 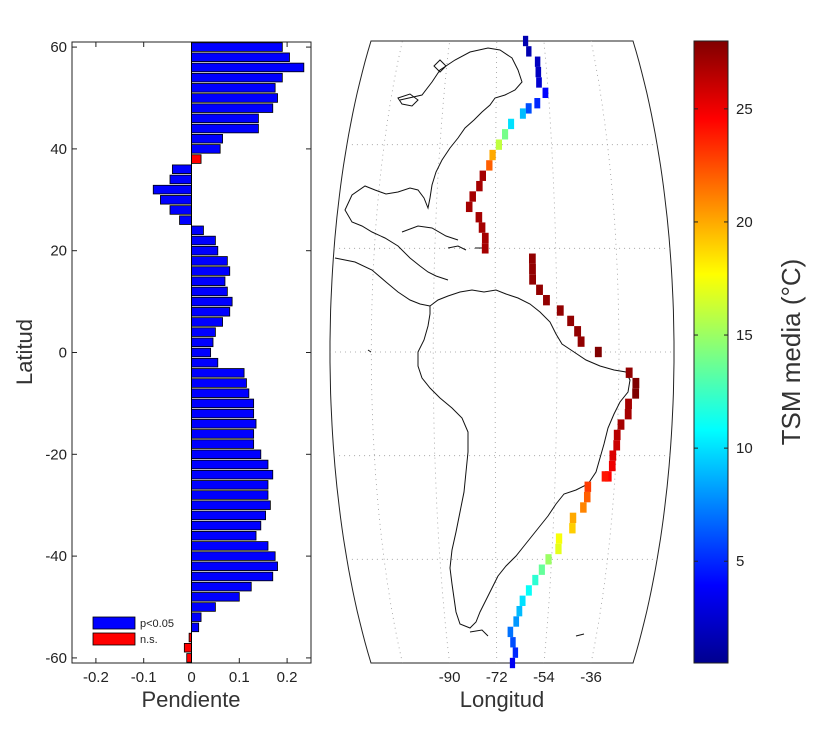 What do you see at coordinates (56, 556) in the screenshot?
I see `y-tick-label-1: -40` at bounding box center [56, 556].